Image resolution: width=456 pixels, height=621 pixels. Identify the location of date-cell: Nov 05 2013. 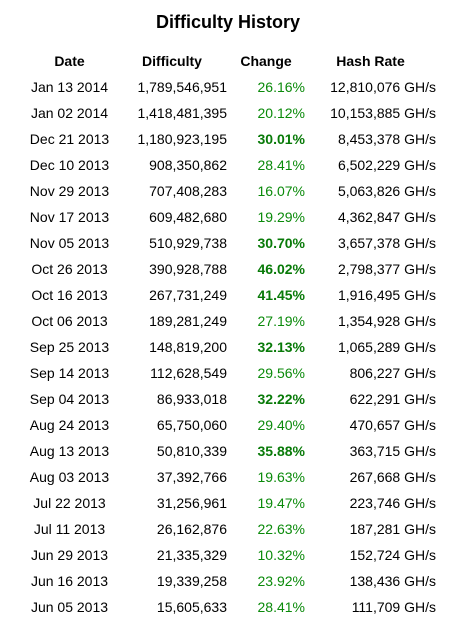
(69, 243).